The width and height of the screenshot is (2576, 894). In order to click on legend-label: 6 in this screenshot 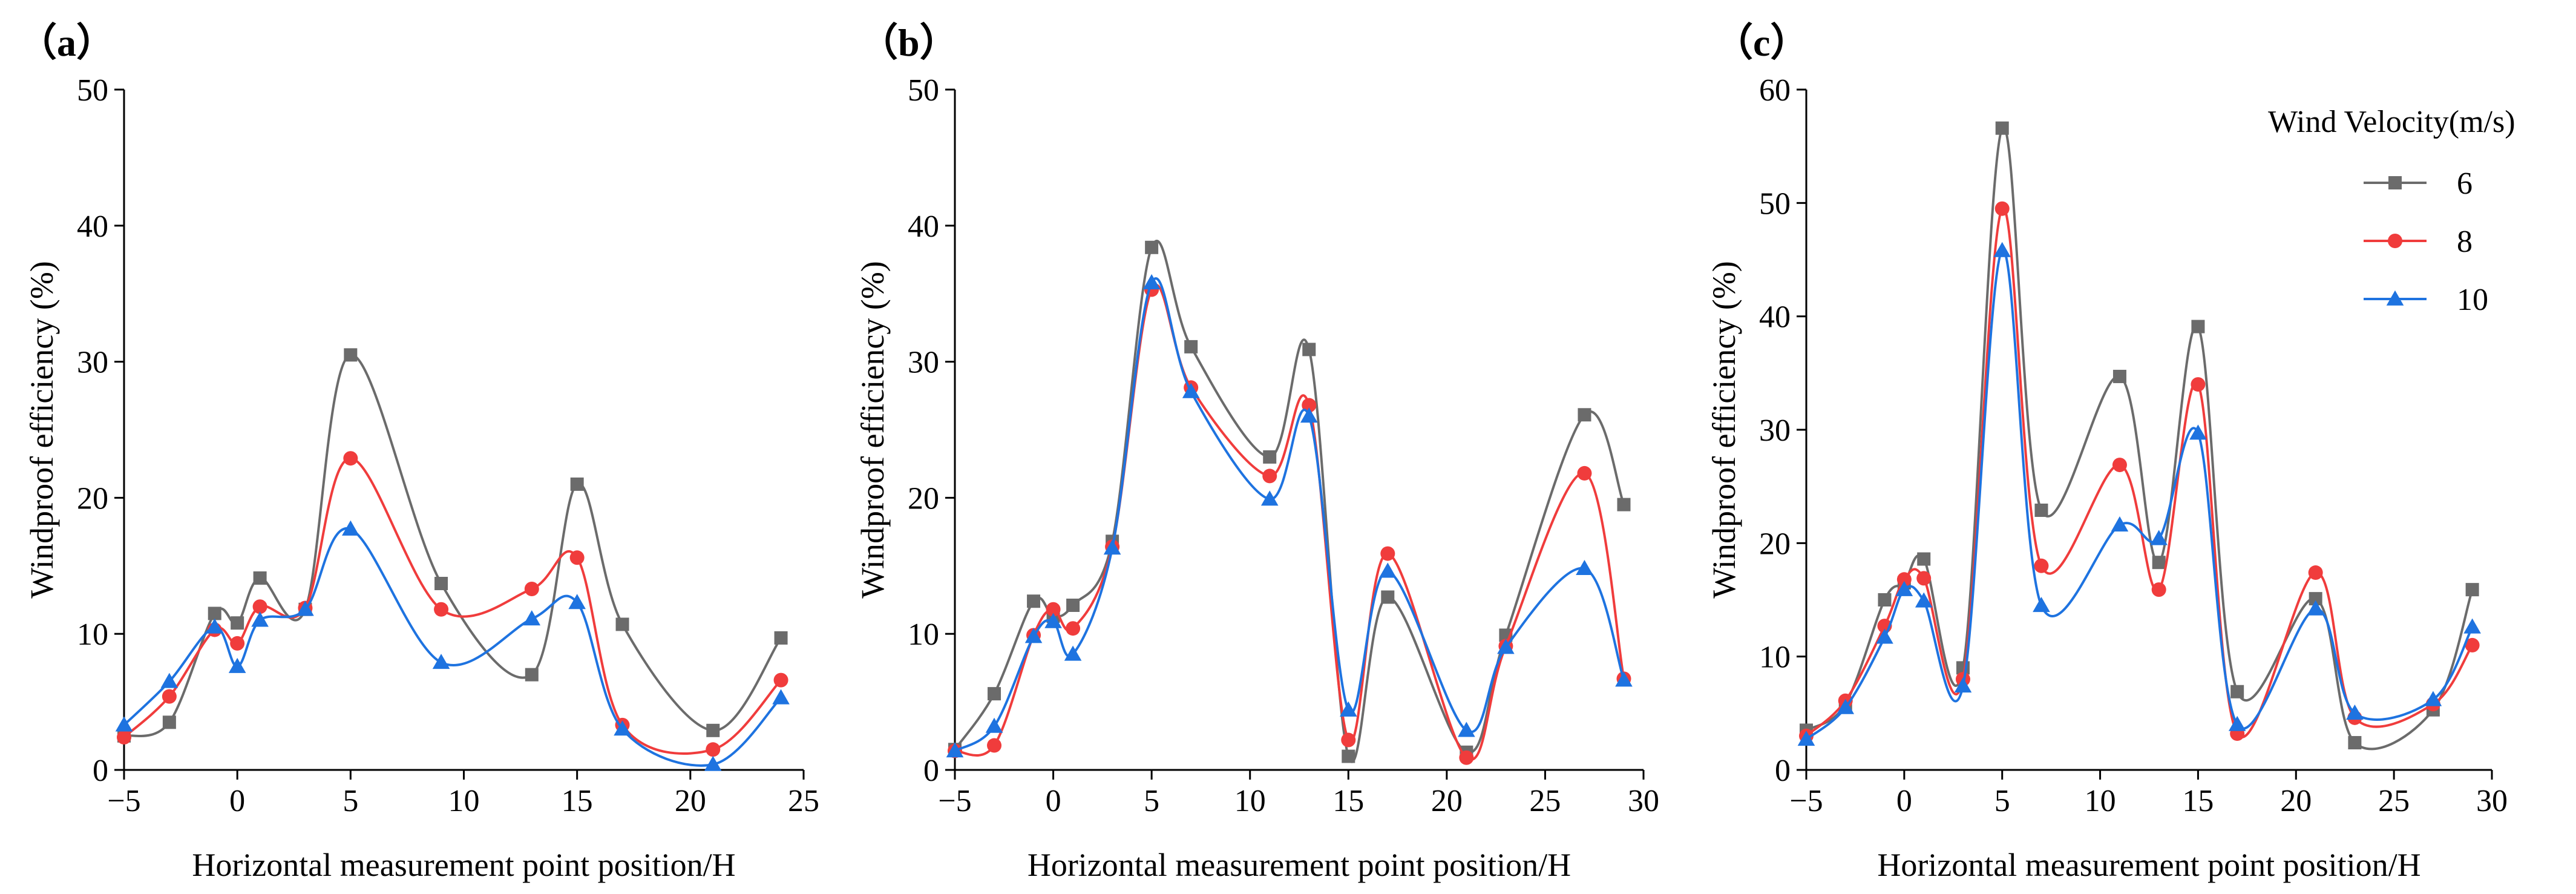, I will do `click(2465, 183)`.